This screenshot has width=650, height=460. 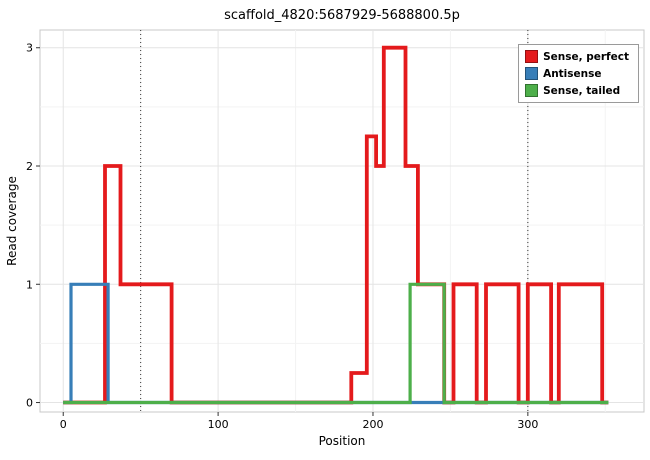 I want to click on chart-title: scaffold_4820:5687929-5688800.5p, so click(x=342, y=15).